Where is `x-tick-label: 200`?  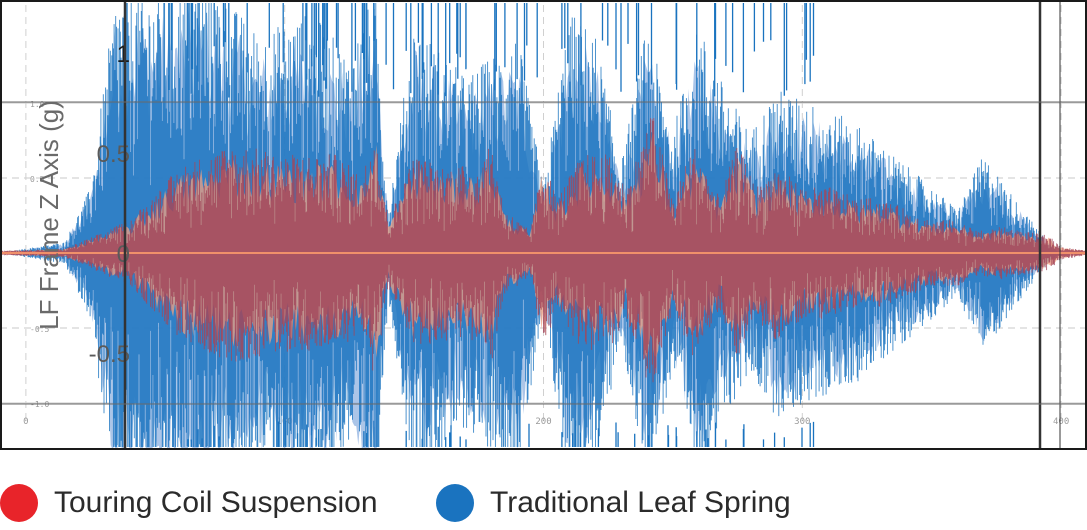 x-tick-label: 200 is located at coordinates (543, 422).